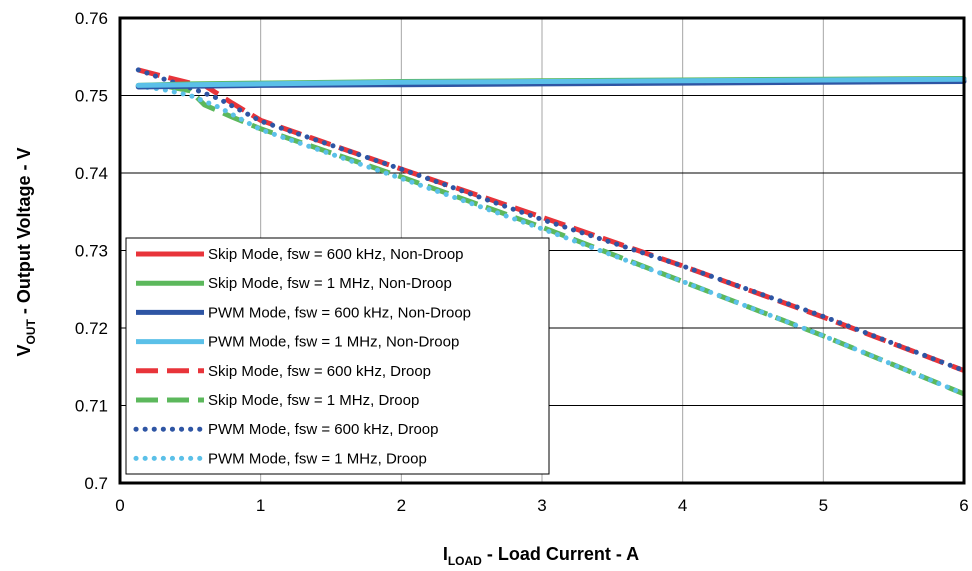 The image size is (972, 571). Describe the element at coordinates (339, 312) in the screenshot. I see `legend-label: PWM Mode, fsw = 600 kHz, Non-Droop` at that location.